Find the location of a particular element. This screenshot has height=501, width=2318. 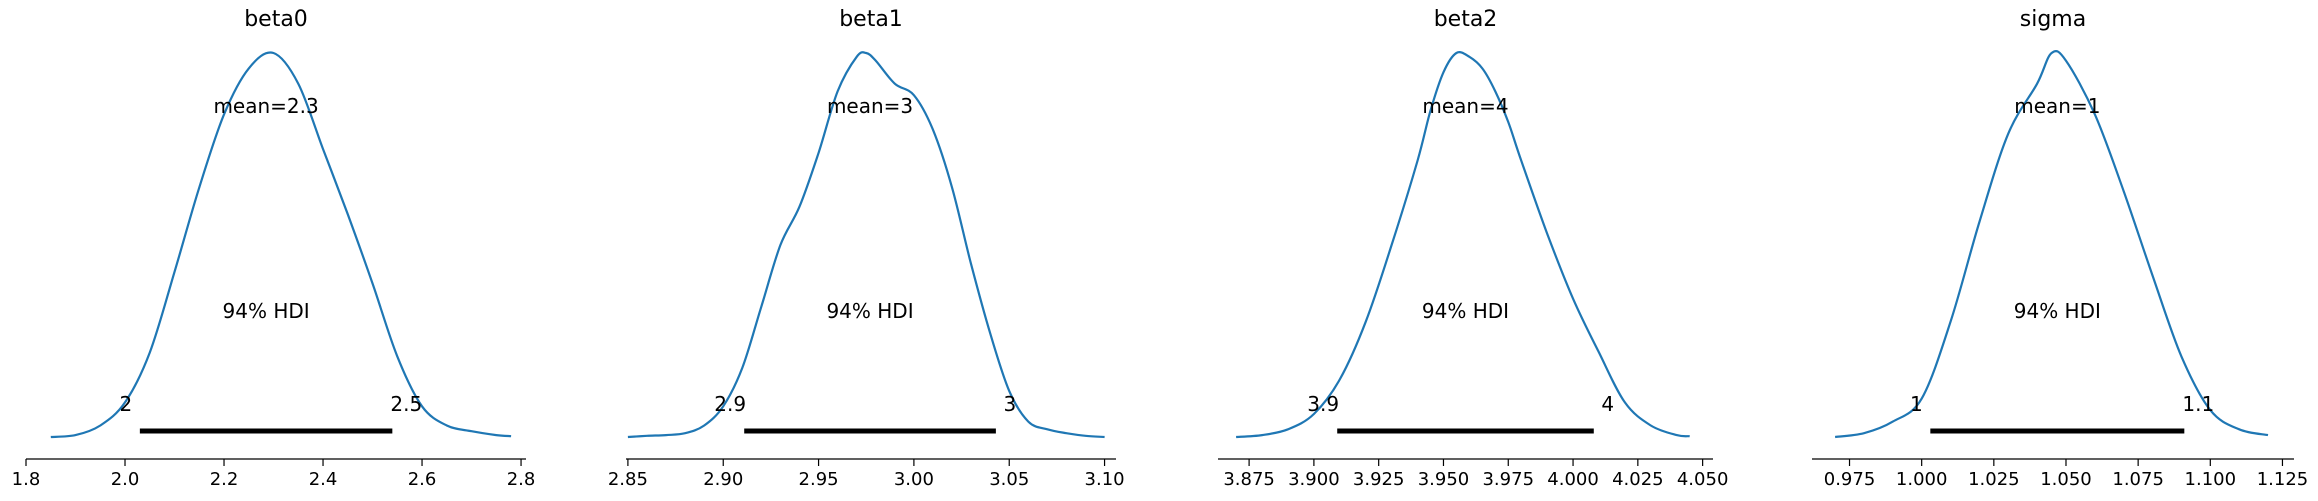

x-tick-label: 2.8 is located at coordinates (521, 479).